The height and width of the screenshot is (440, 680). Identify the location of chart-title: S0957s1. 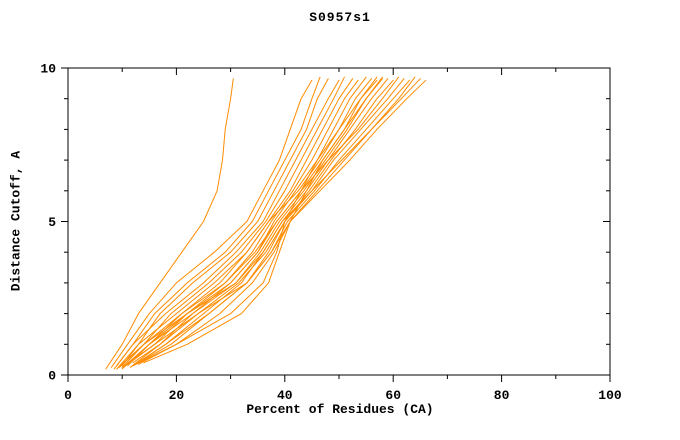
(340, 17).